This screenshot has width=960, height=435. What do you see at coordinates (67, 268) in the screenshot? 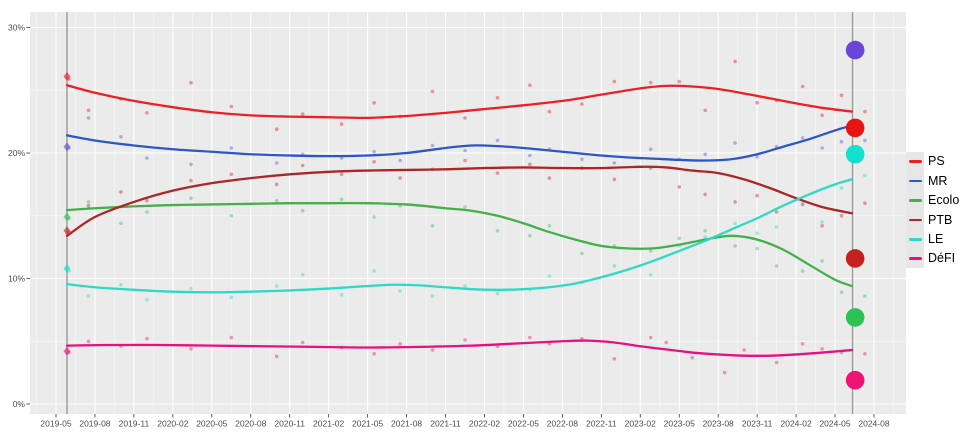
I see `result-2019-diamond-le` at bounding box center [67, 268].